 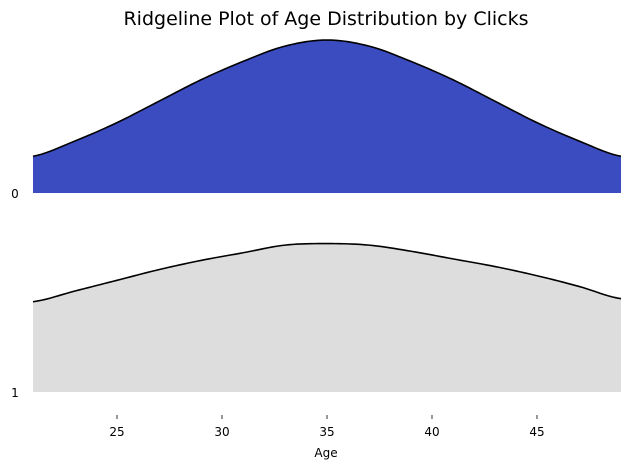 What do you see at coordinates (536, 432) in the screenshot?
I see `x-tick-label: 45` at bounding box center [536, 432].